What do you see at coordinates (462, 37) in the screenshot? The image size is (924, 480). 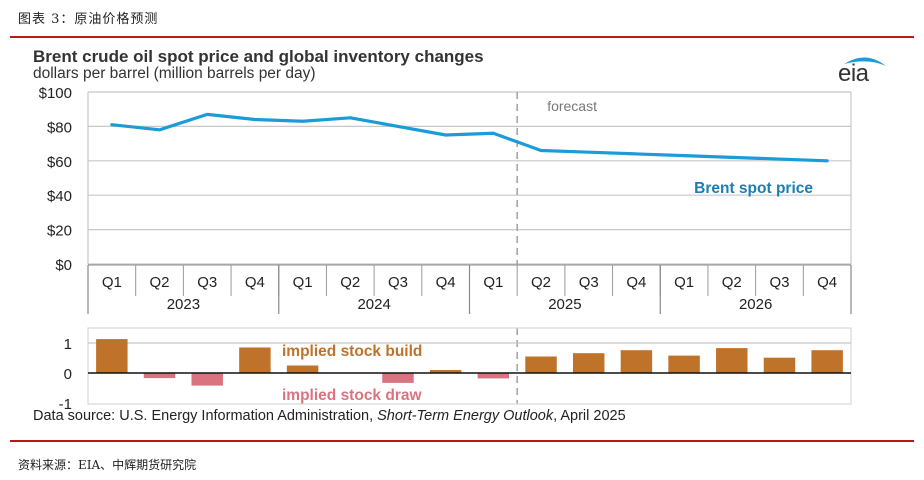 I see `top-rule` at bounding box center [462, 37].